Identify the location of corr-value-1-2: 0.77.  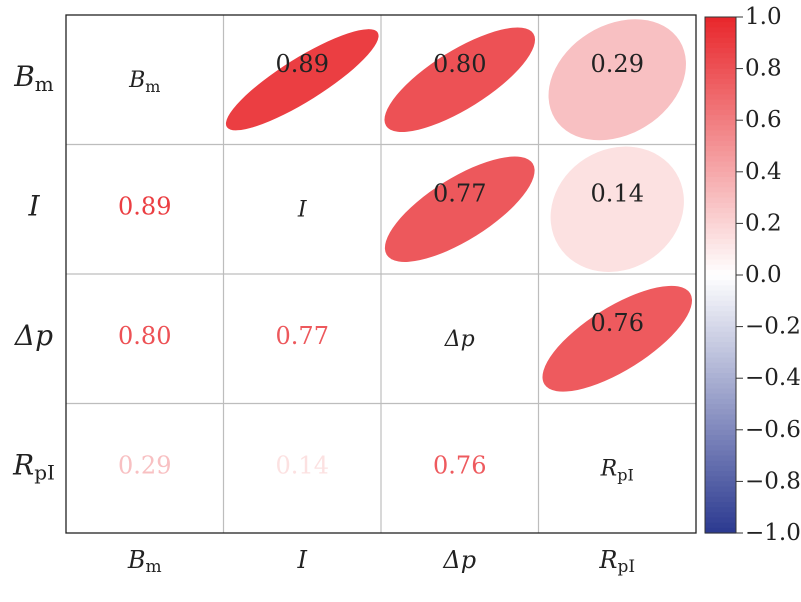
(459, 194).